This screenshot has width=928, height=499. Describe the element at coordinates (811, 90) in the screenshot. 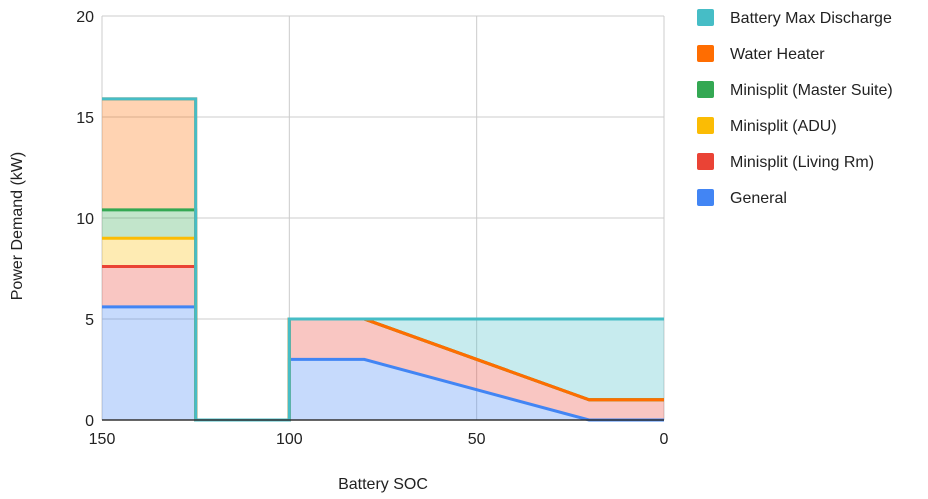

I see `legend-label: Minisplit (Master Suite)` at that location.